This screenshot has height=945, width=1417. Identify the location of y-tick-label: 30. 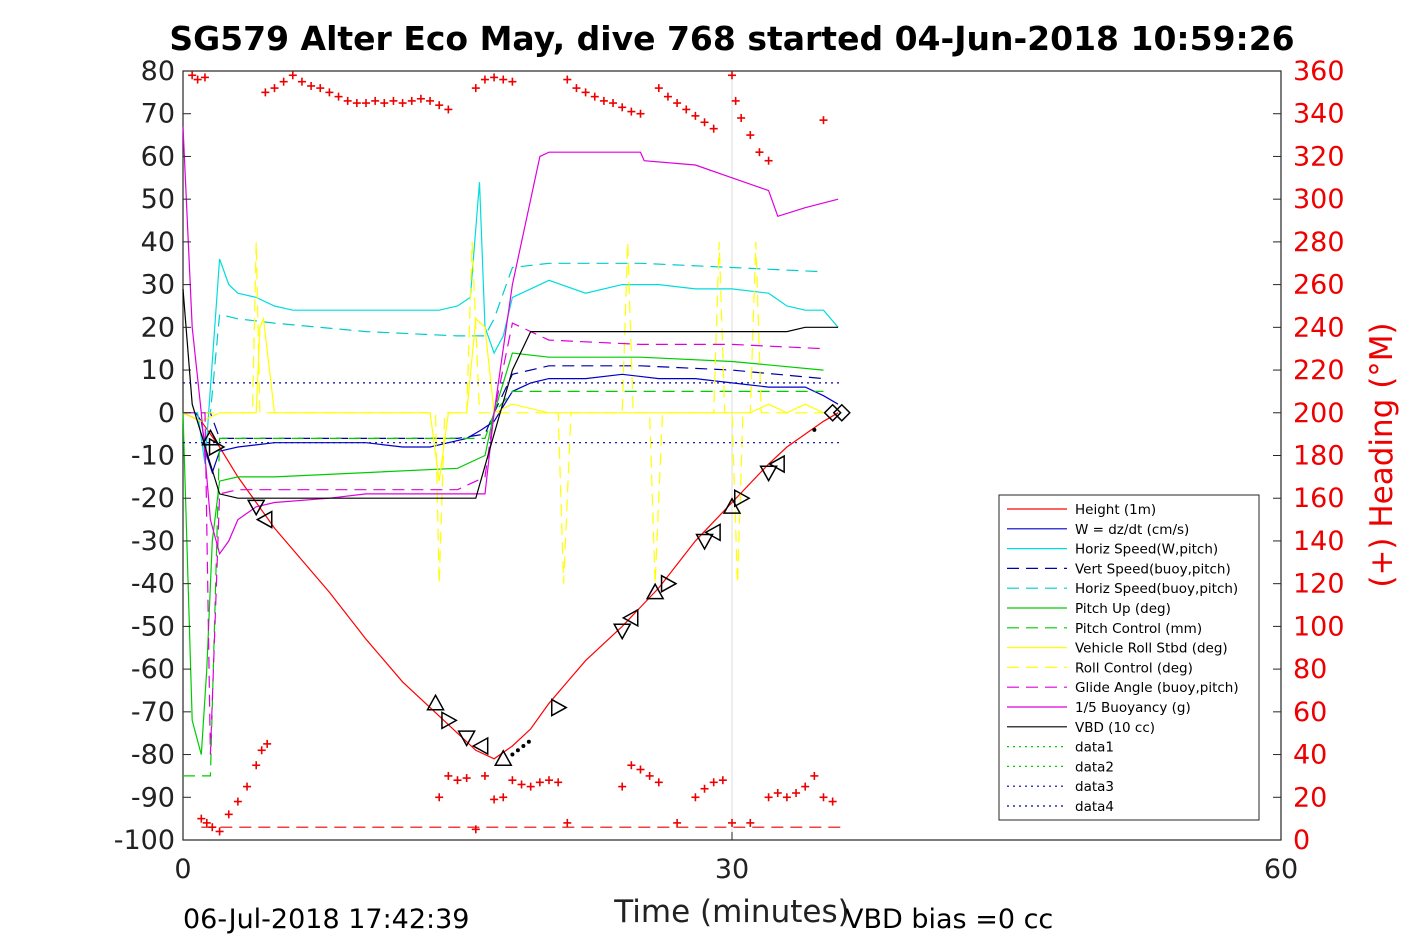
(158, 285).